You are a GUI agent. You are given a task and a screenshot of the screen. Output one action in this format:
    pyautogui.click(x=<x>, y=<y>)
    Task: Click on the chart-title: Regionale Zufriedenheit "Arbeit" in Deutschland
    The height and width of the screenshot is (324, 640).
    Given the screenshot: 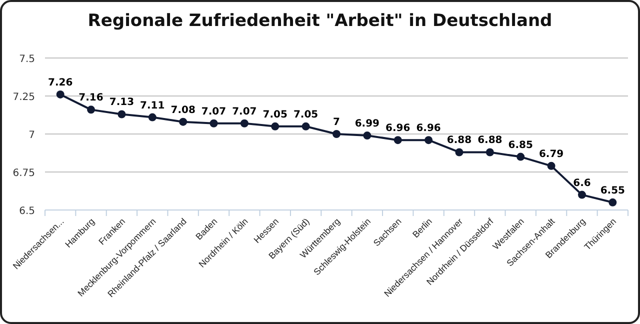 What is the action you would take?
    pyautogui.click(x=320, y=21)
    